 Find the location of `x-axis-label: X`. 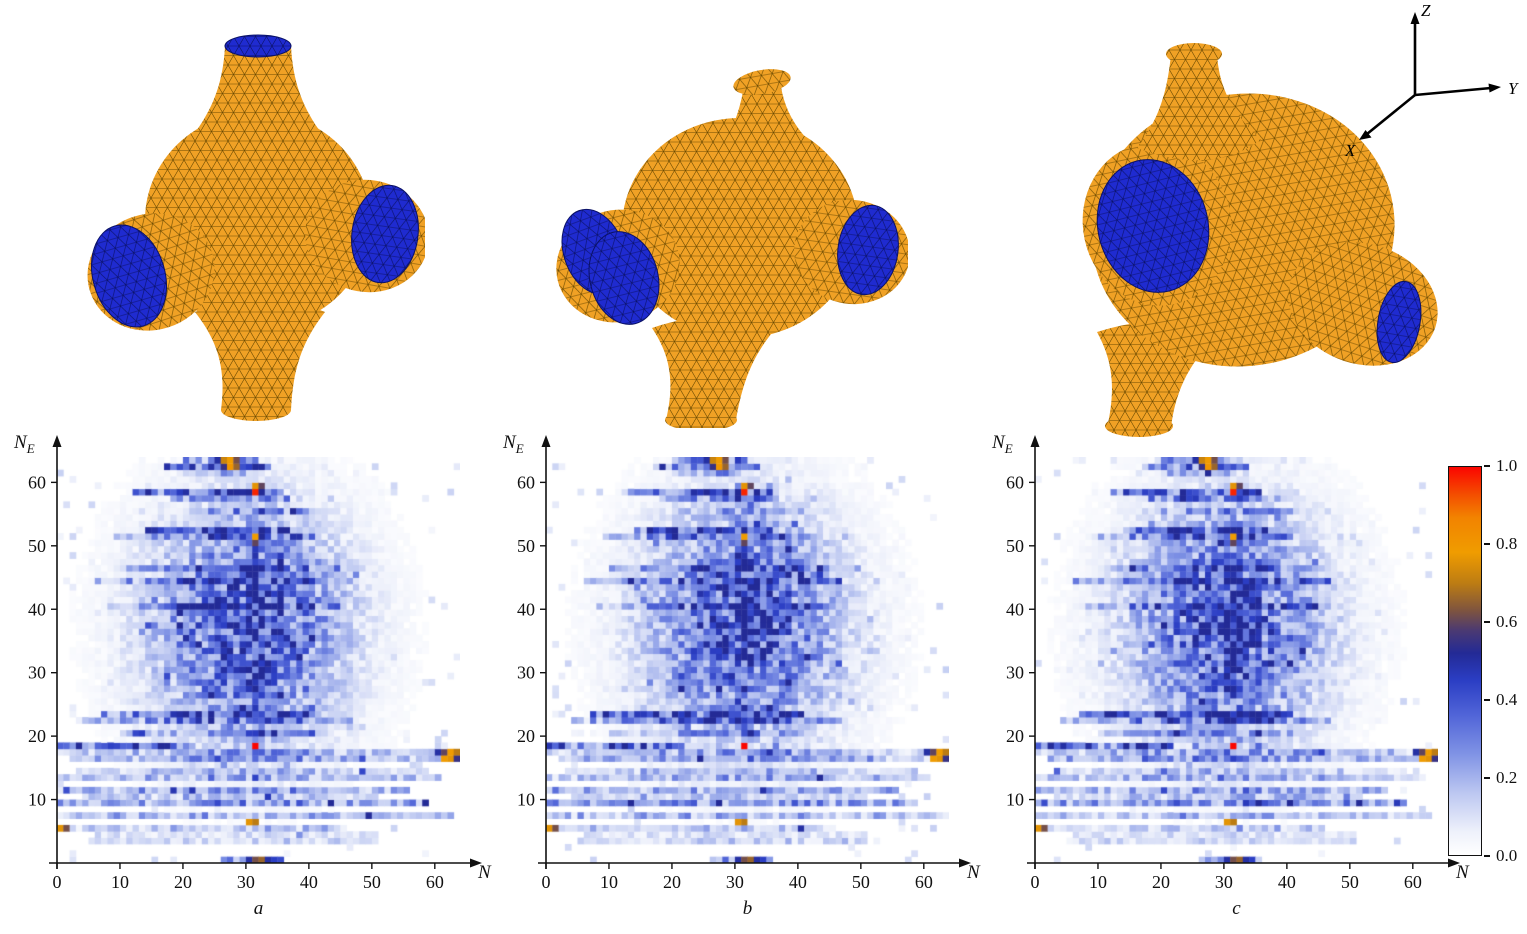

x-axis-label: X is located at coordinates (1350, 150).